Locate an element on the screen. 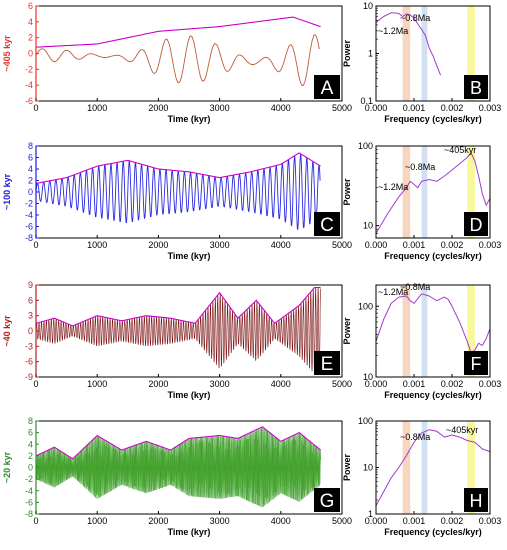  signal-line is located at coordinates (177, 60).